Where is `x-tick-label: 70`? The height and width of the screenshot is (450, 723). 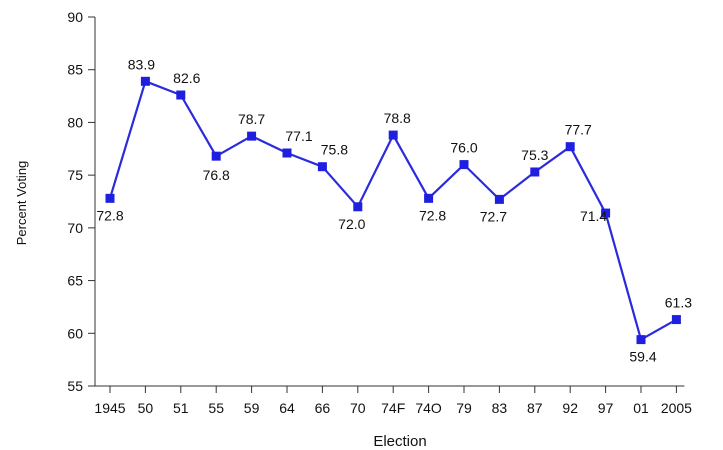 x-tick-label: 70 is located at coordinates (358, 408).